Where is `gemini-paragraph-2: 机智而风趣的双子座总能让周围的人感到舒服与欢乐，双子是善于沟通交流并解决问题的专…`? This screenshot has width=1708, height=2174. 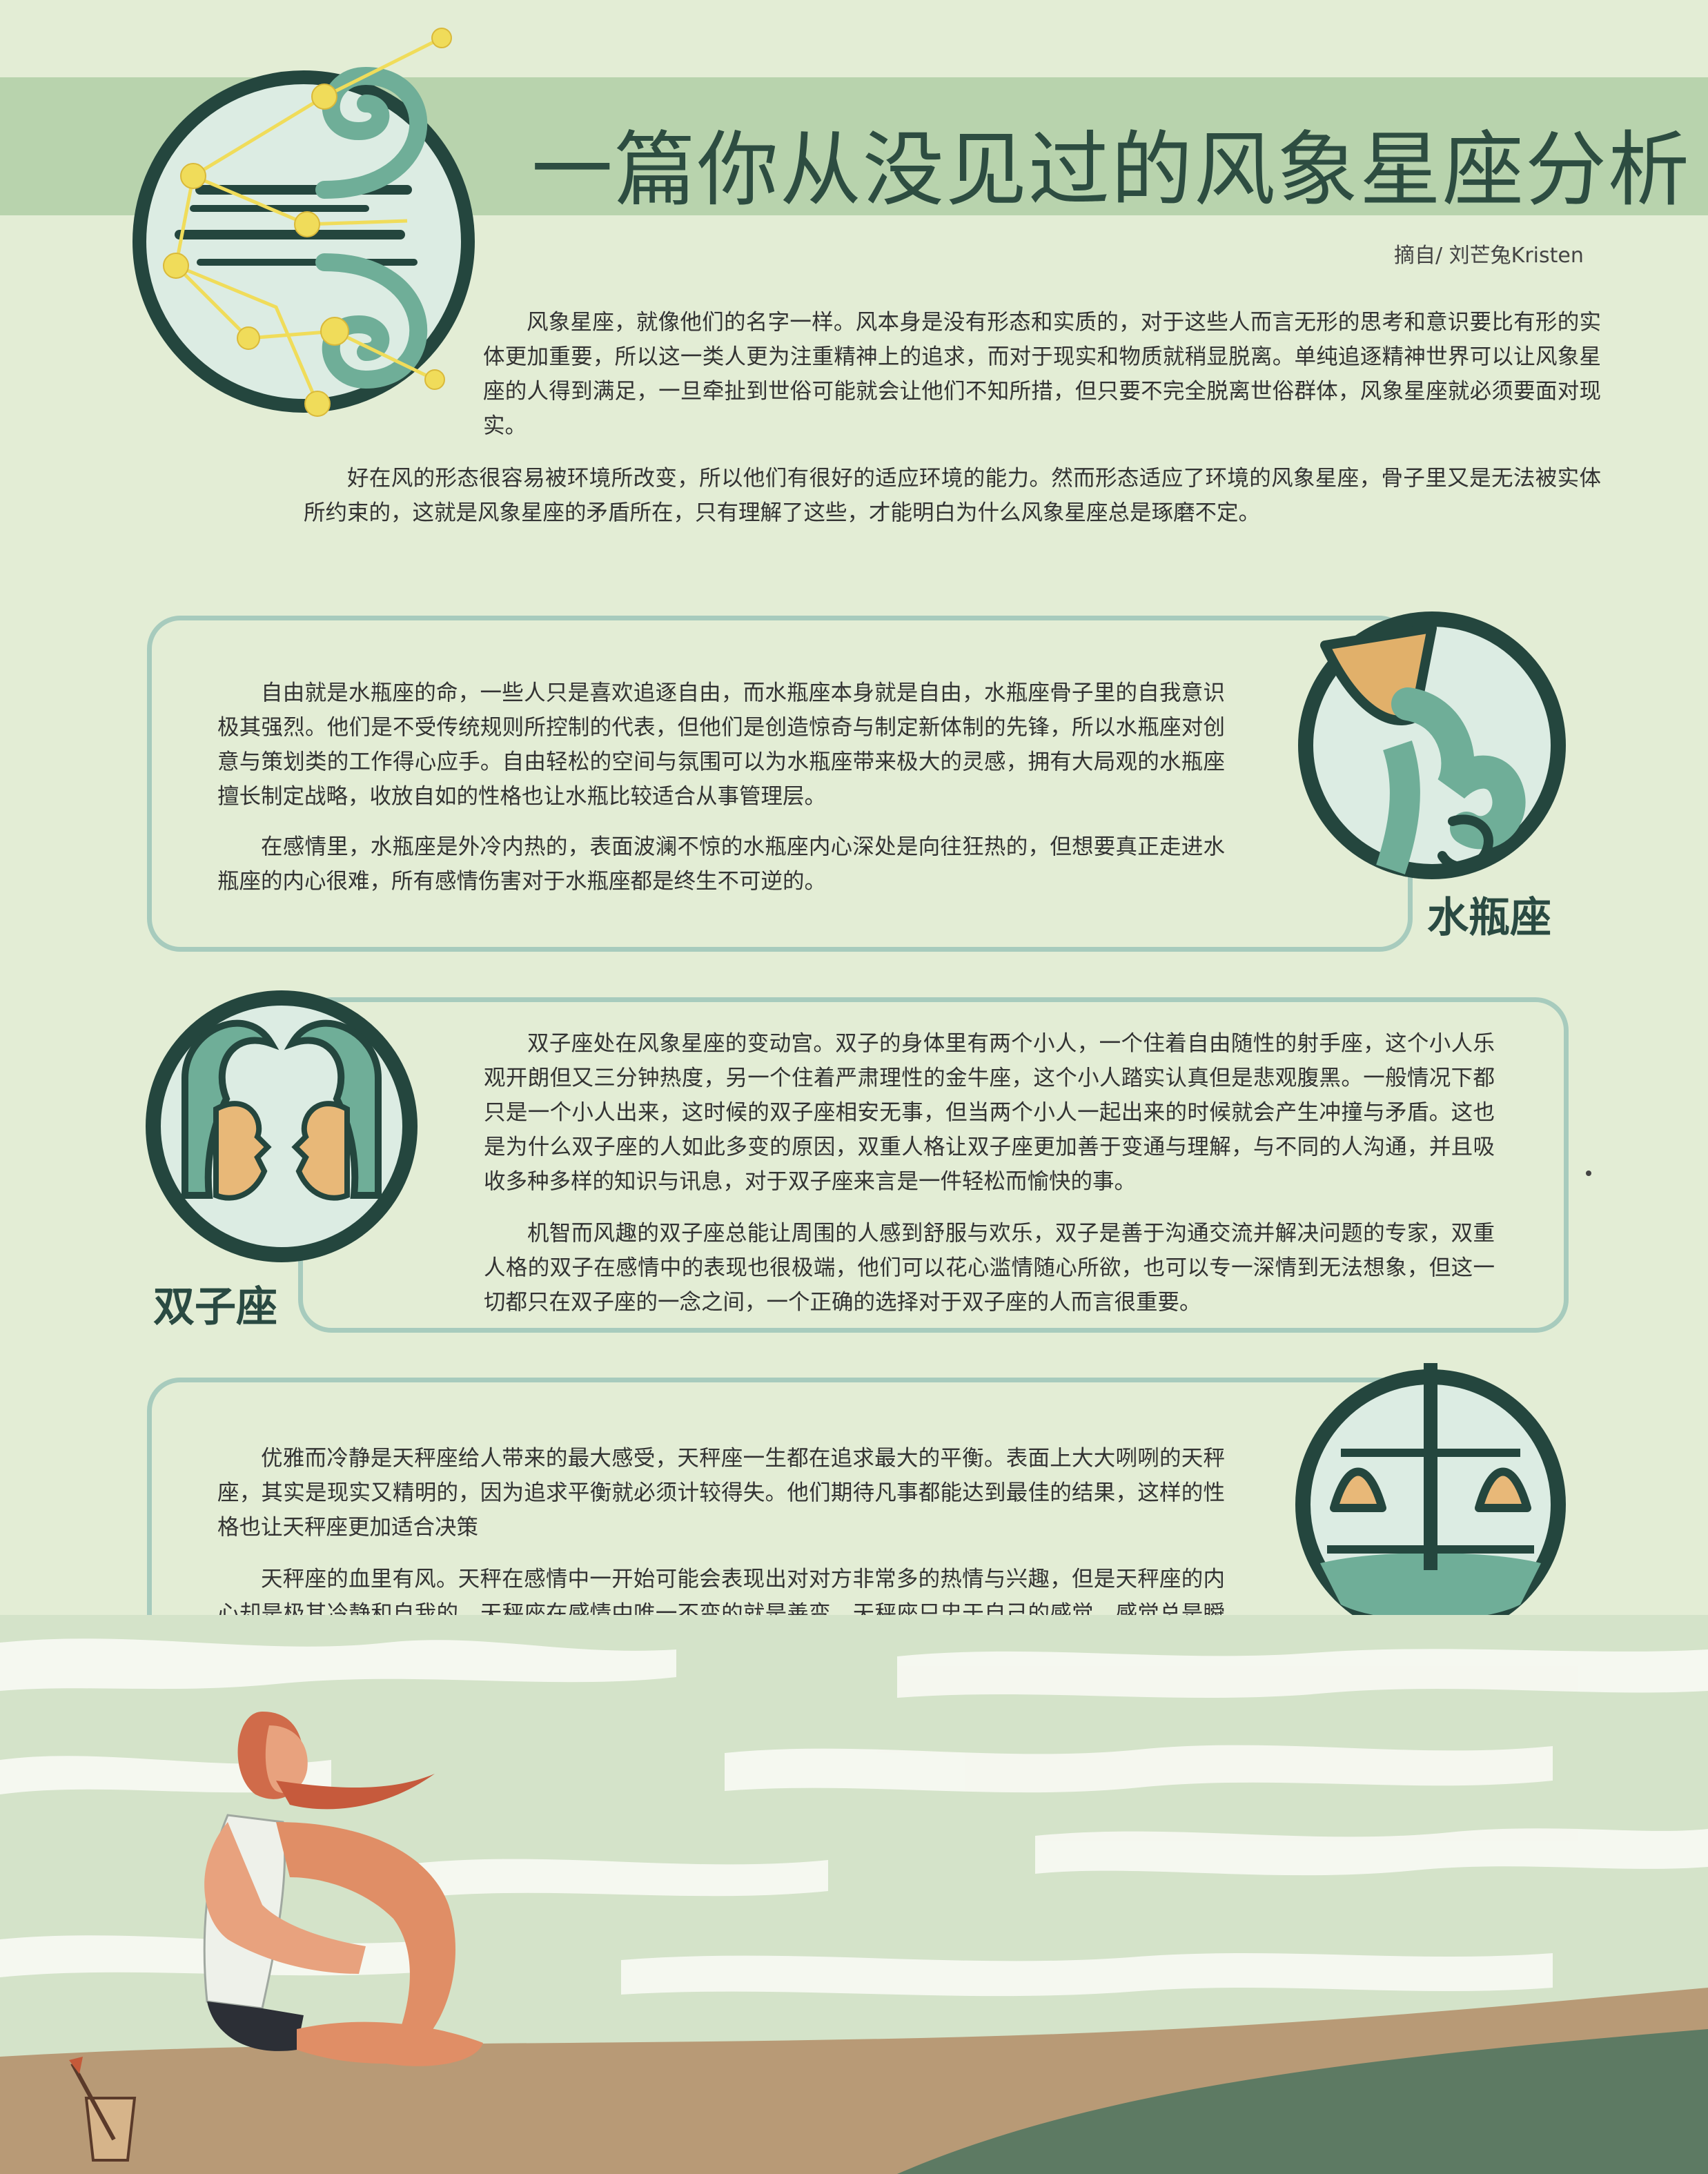
gemini-paragraph-2: 机智而风趣的双子座总能让周围的人感到舒服与欢乐，双子是善于沟通交流并解决问题的专… is located at coordinates (989, 1268).